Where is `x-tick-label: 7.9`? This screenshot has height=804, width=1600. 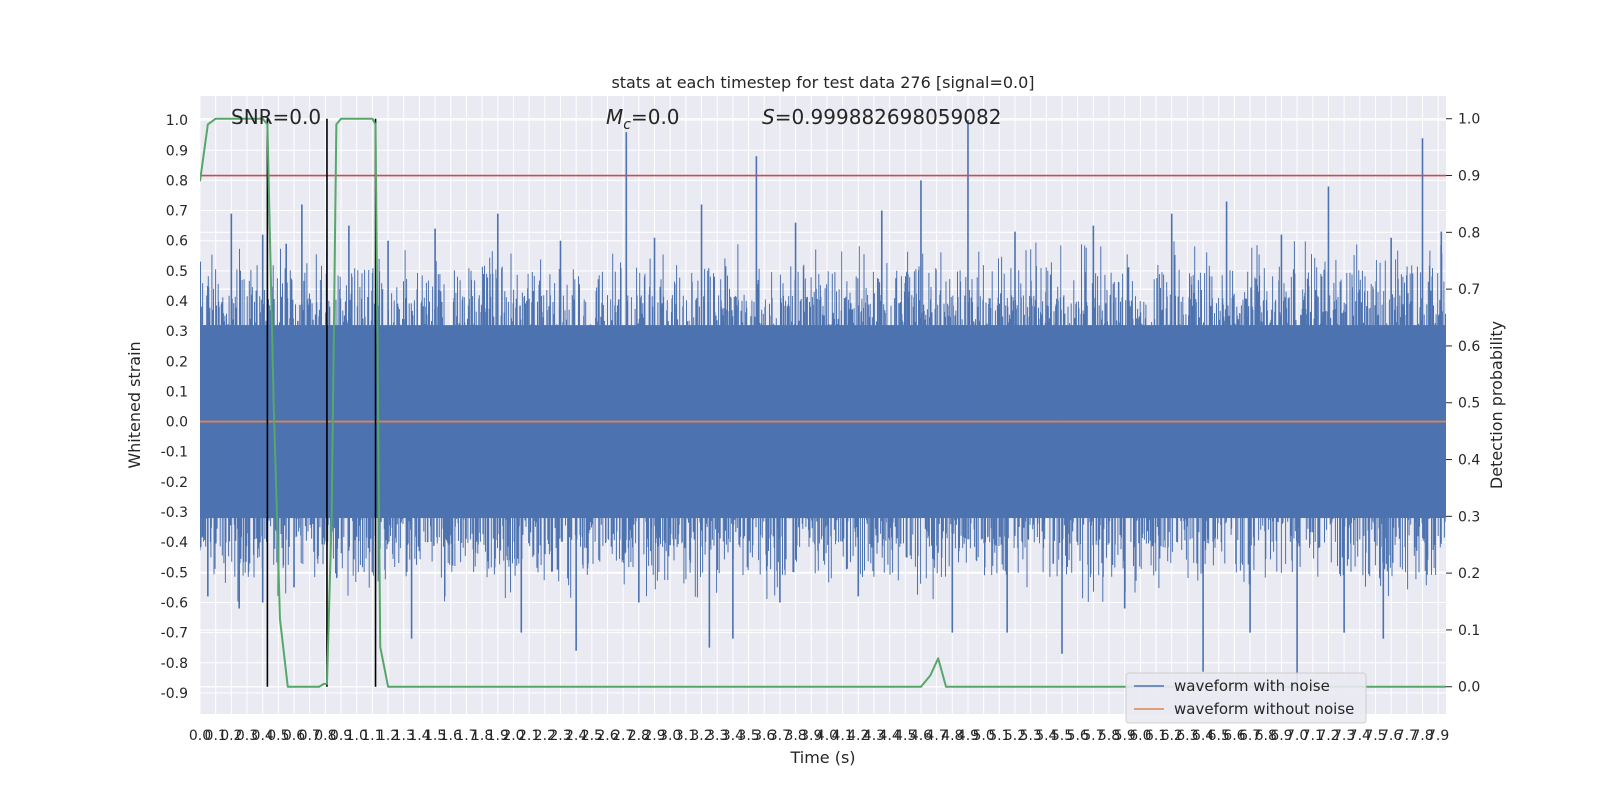 x-tick-label: 7.9 is located at coordinates (1438, 736).